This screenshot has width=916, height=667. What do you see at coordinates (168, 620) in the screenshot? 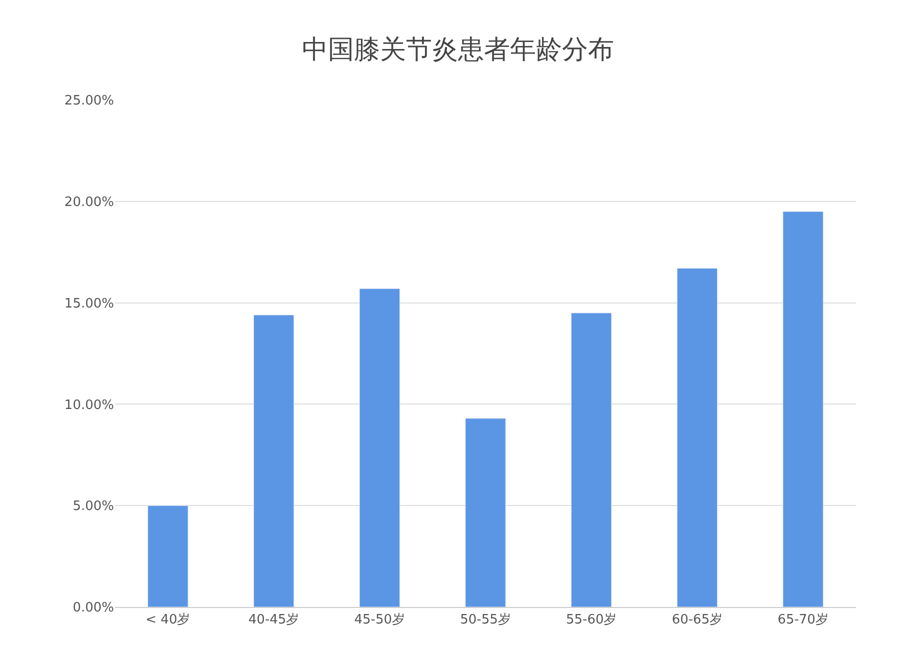
I see `x-tick-label: < 40岁` at bounding box center [168, 620].